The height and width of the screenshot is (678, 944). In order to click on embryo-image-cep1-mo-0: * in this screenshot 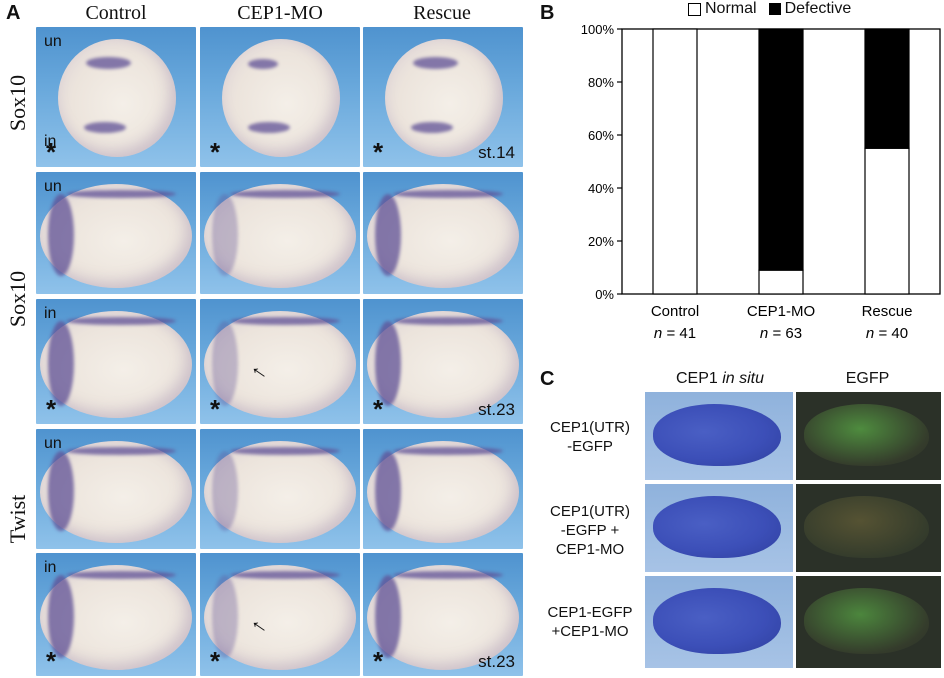, I will do `click(280, 97)`.